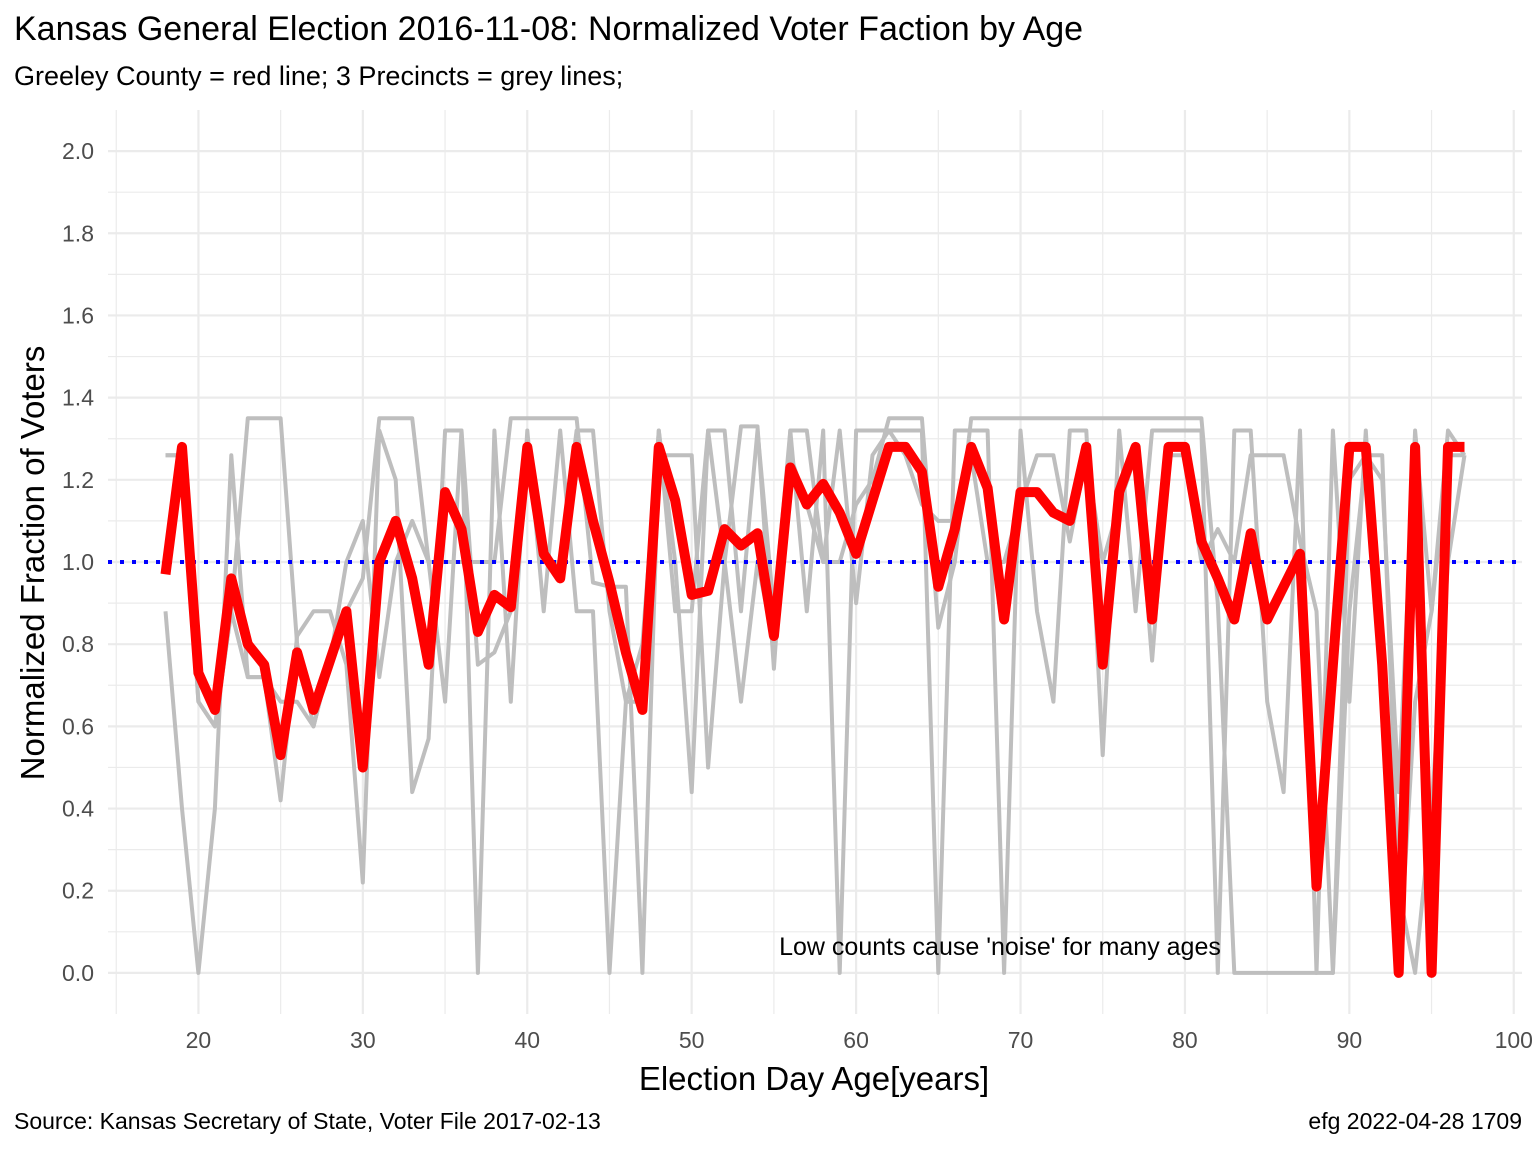  I want to click on y-axis-title: Normalized Fraction of Voters, so click(32, 563).